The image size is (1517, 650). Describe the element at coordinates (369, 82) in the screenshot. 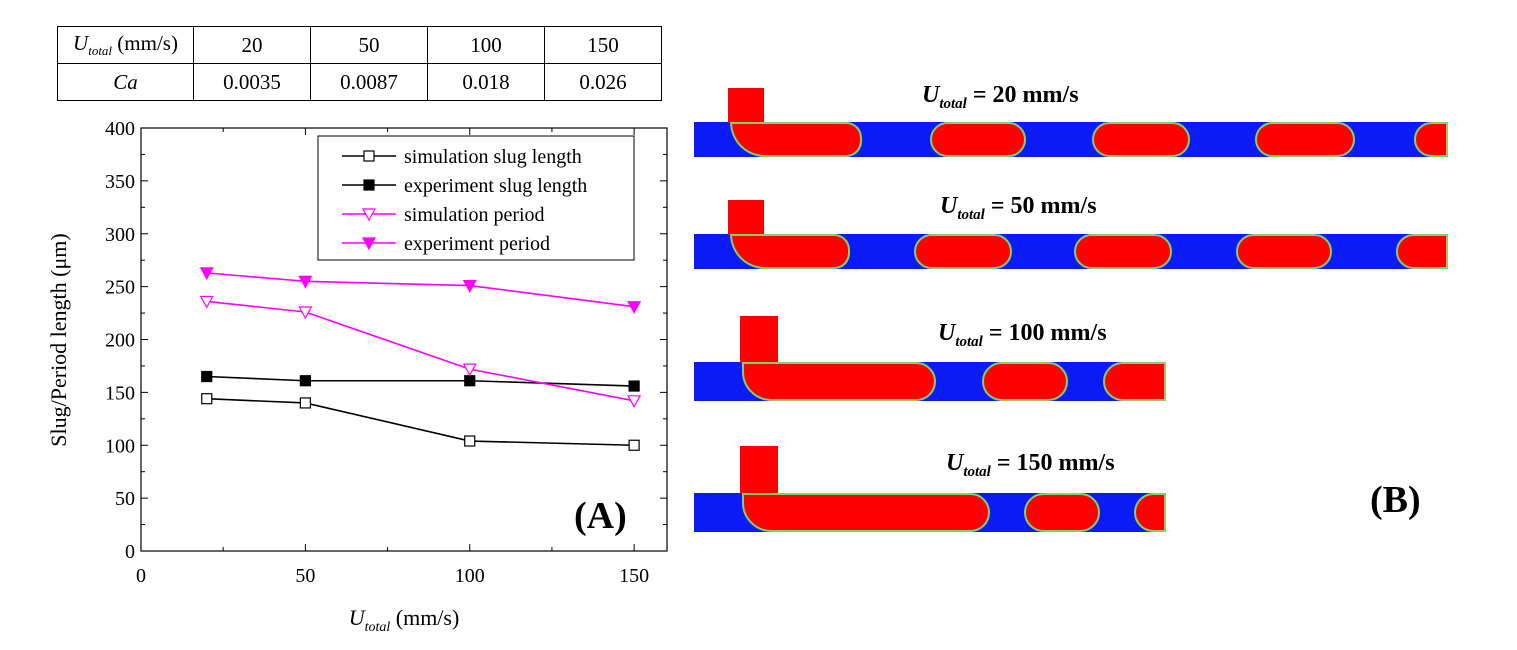

I see `table-cell: 0.0087` at that location.